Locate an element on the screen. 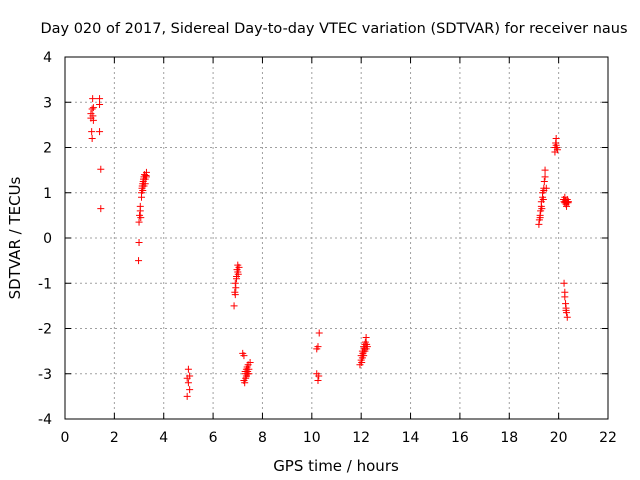 The width and height of the screenshot is (640, 480). y-tick-label: -4 is located at coordinates (45, 420).